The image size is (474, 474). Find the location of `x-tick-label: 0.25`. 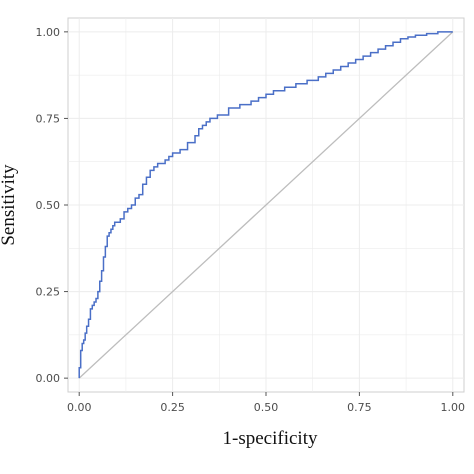

x-tick-label: 0.25 is located at coordinates (172, 407).